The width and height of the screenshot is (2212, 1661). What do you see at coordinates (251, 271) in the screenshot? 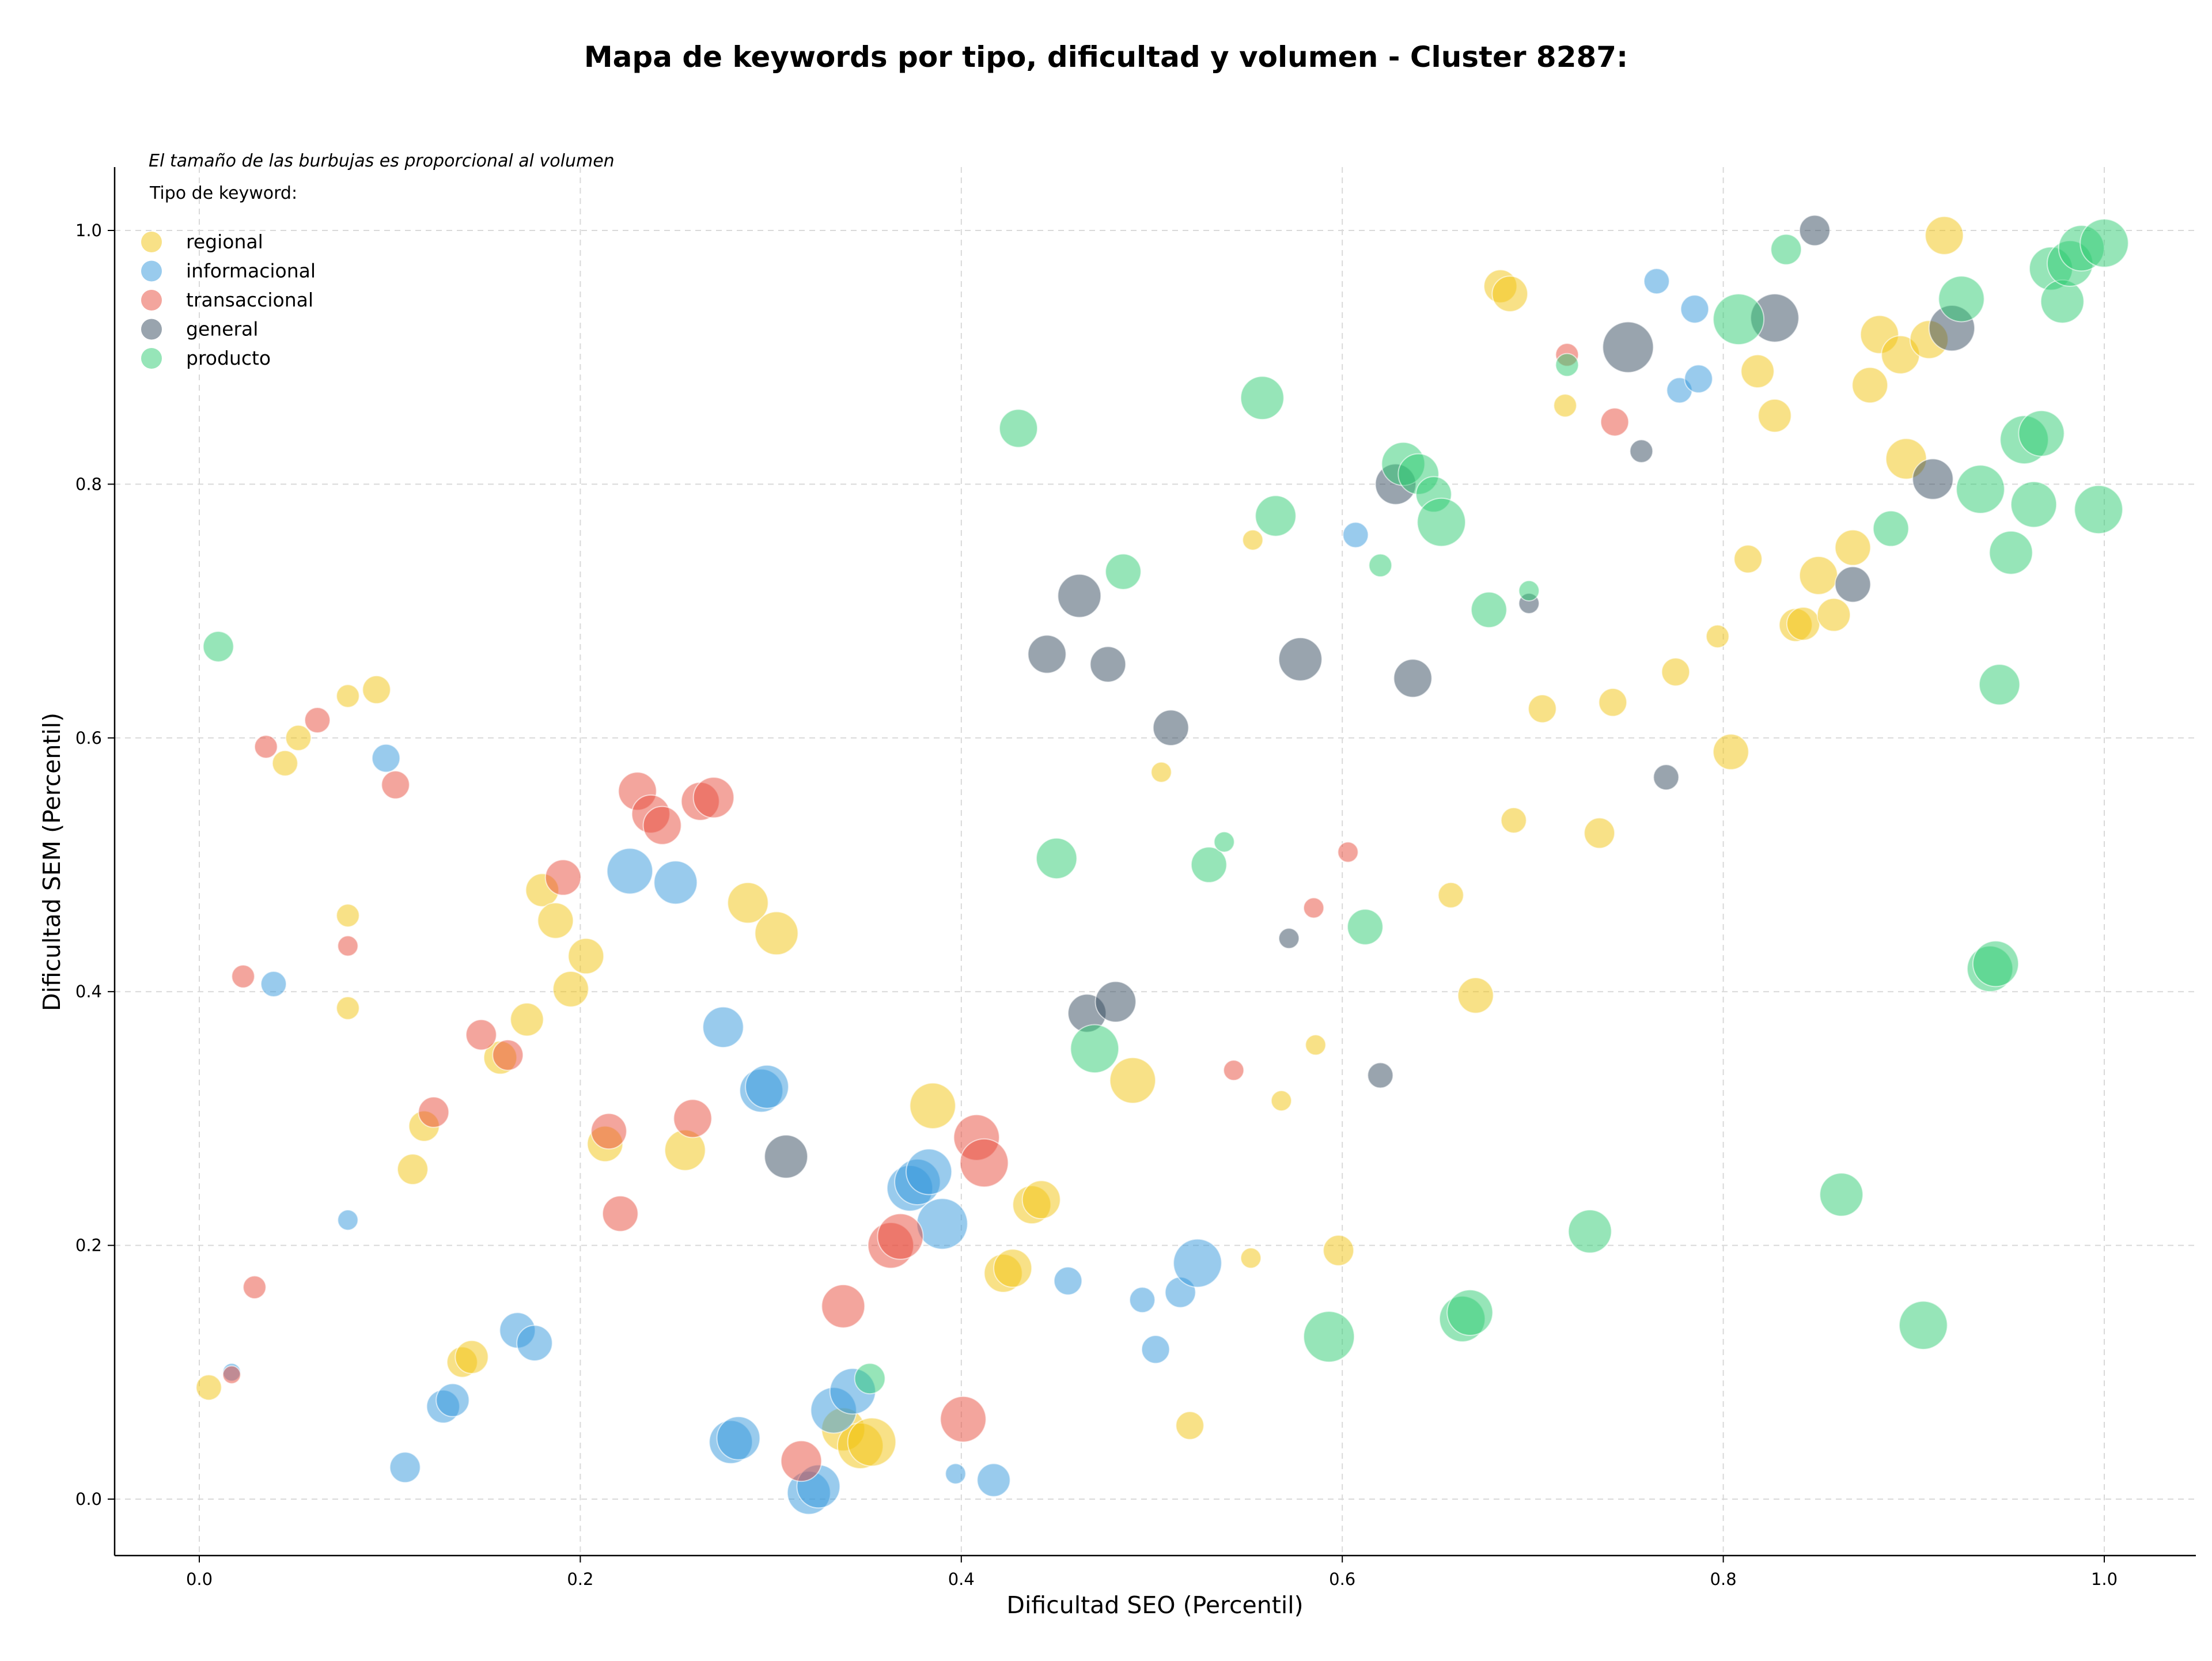
I see `legend-label-informacional: informacional` at bounding box center [251, 271].